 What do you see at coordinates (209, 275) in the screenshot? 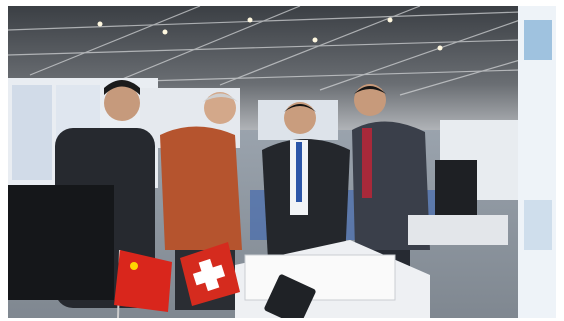
I see `flag-cross` at bounding box center [209, 275].